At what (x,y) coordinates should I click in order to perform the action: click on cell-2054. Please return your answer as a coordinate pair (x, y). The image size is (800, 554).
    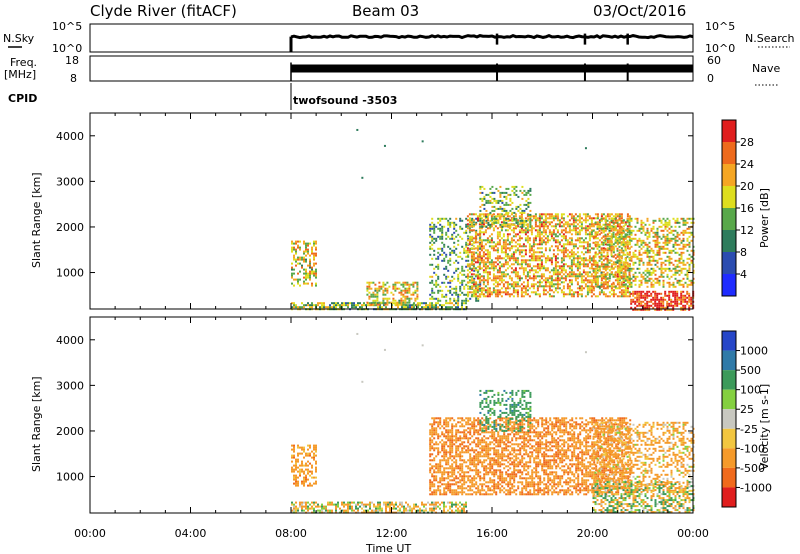
    Looking at the image, I should click on (563, 230).